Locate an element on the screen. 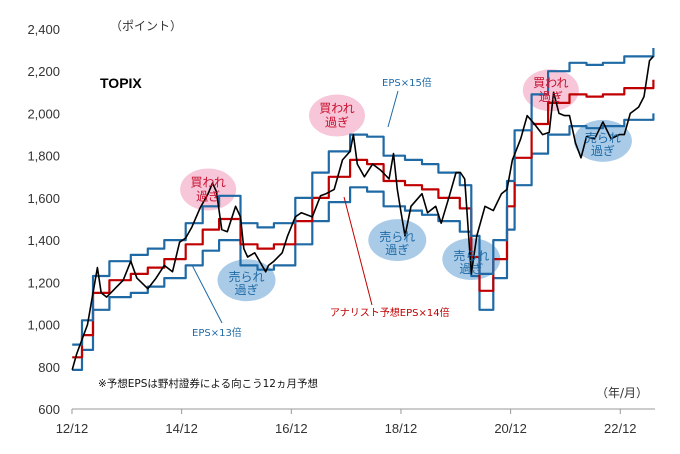 This screenshot has height=454, width=680. x-tick-label: 18/12 is located at coordinates (401, 428).